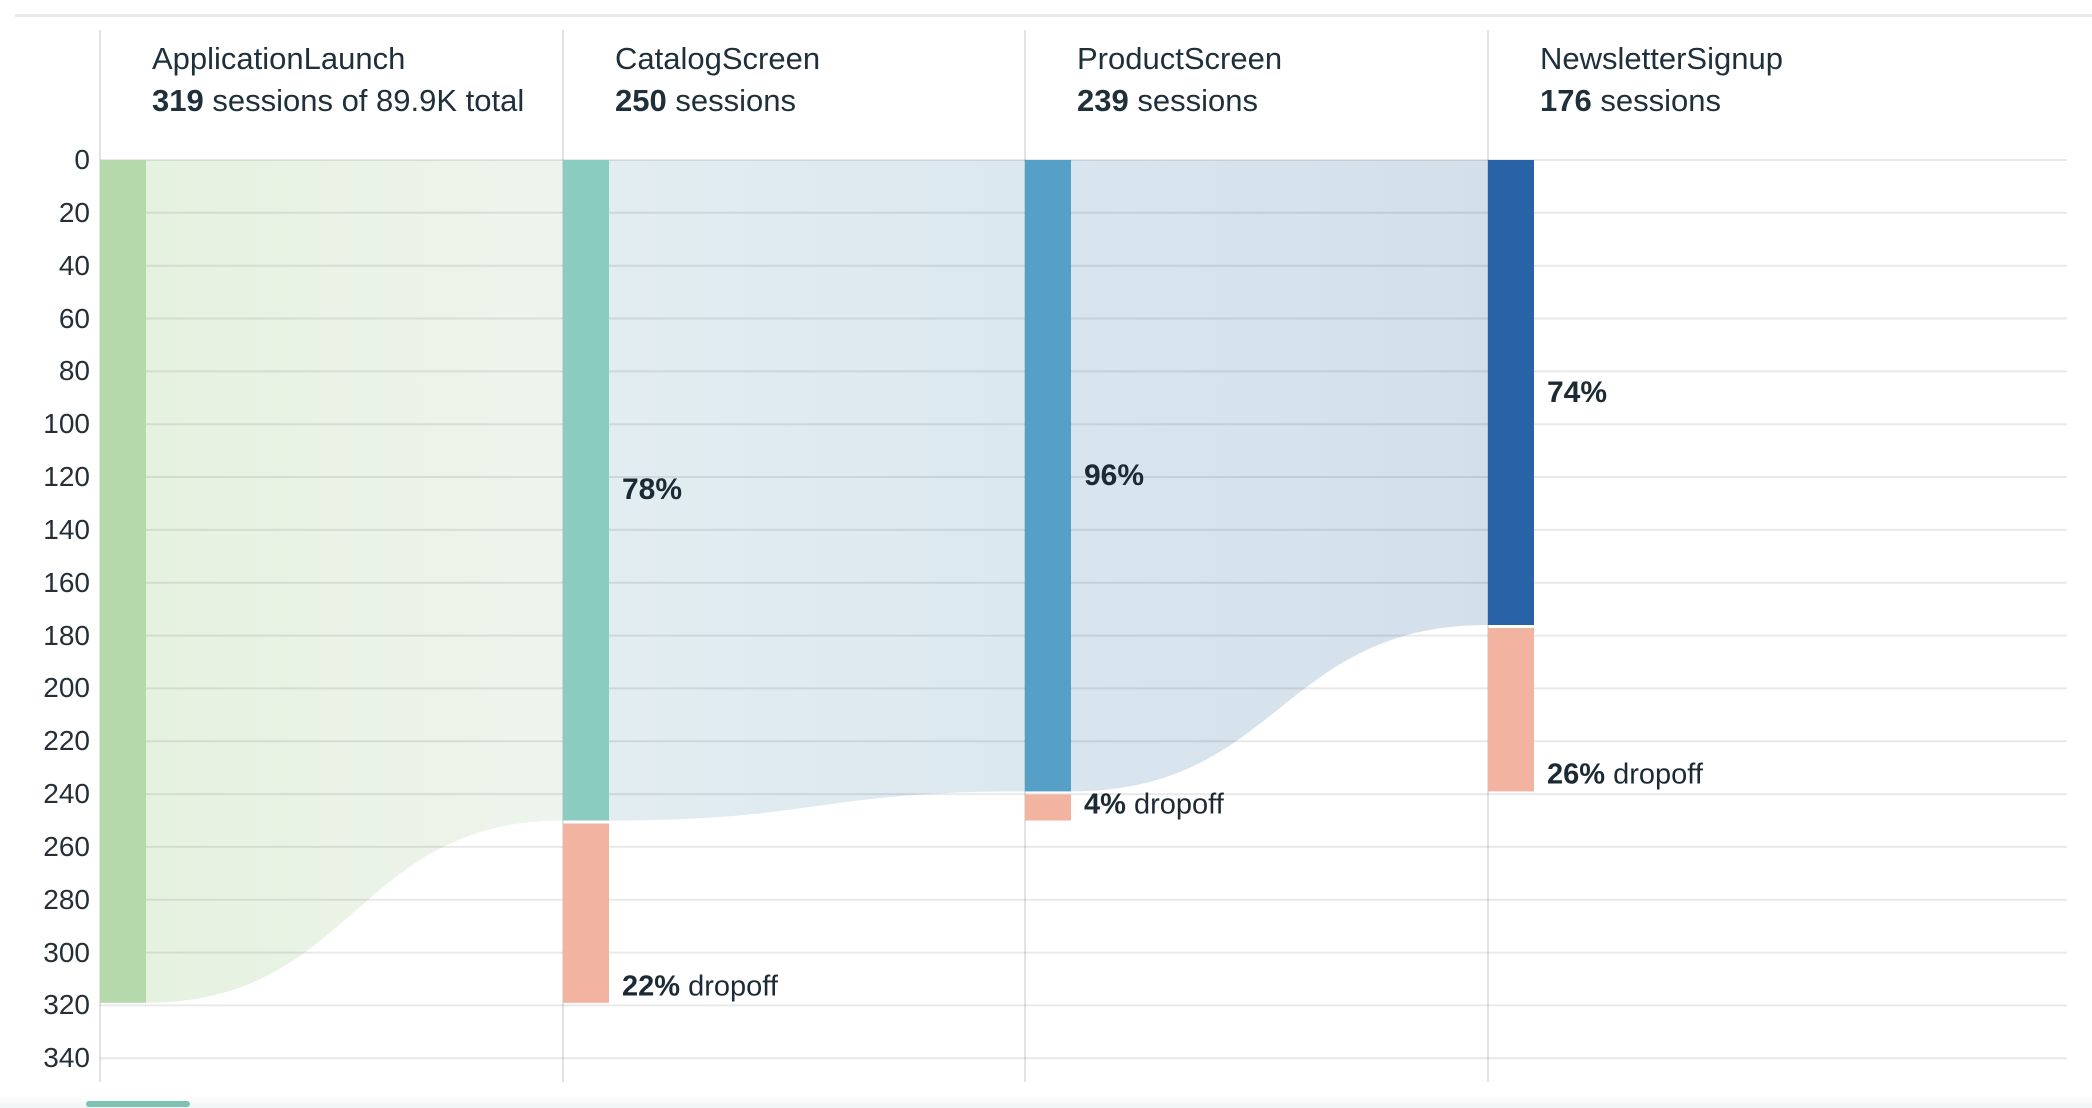 The image size is (2092, 1108). Describe the element at coordinates (1046, 1102) in the screenshot. I see `horizontal-scrollbar-track` at that location.